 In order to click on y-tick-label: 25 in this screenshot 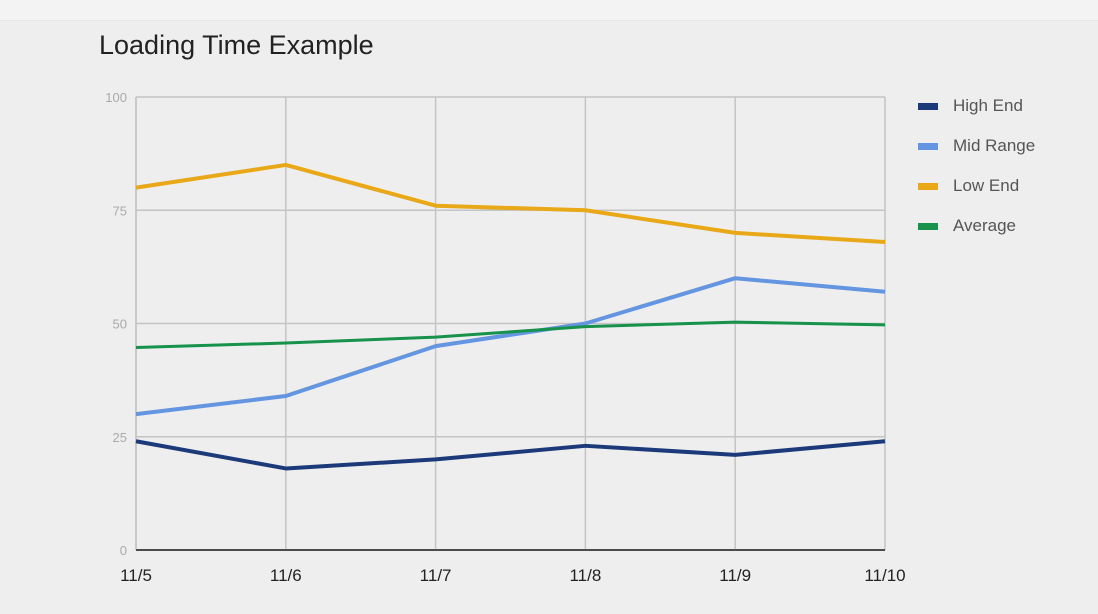, I will do `click(120, 437)`.